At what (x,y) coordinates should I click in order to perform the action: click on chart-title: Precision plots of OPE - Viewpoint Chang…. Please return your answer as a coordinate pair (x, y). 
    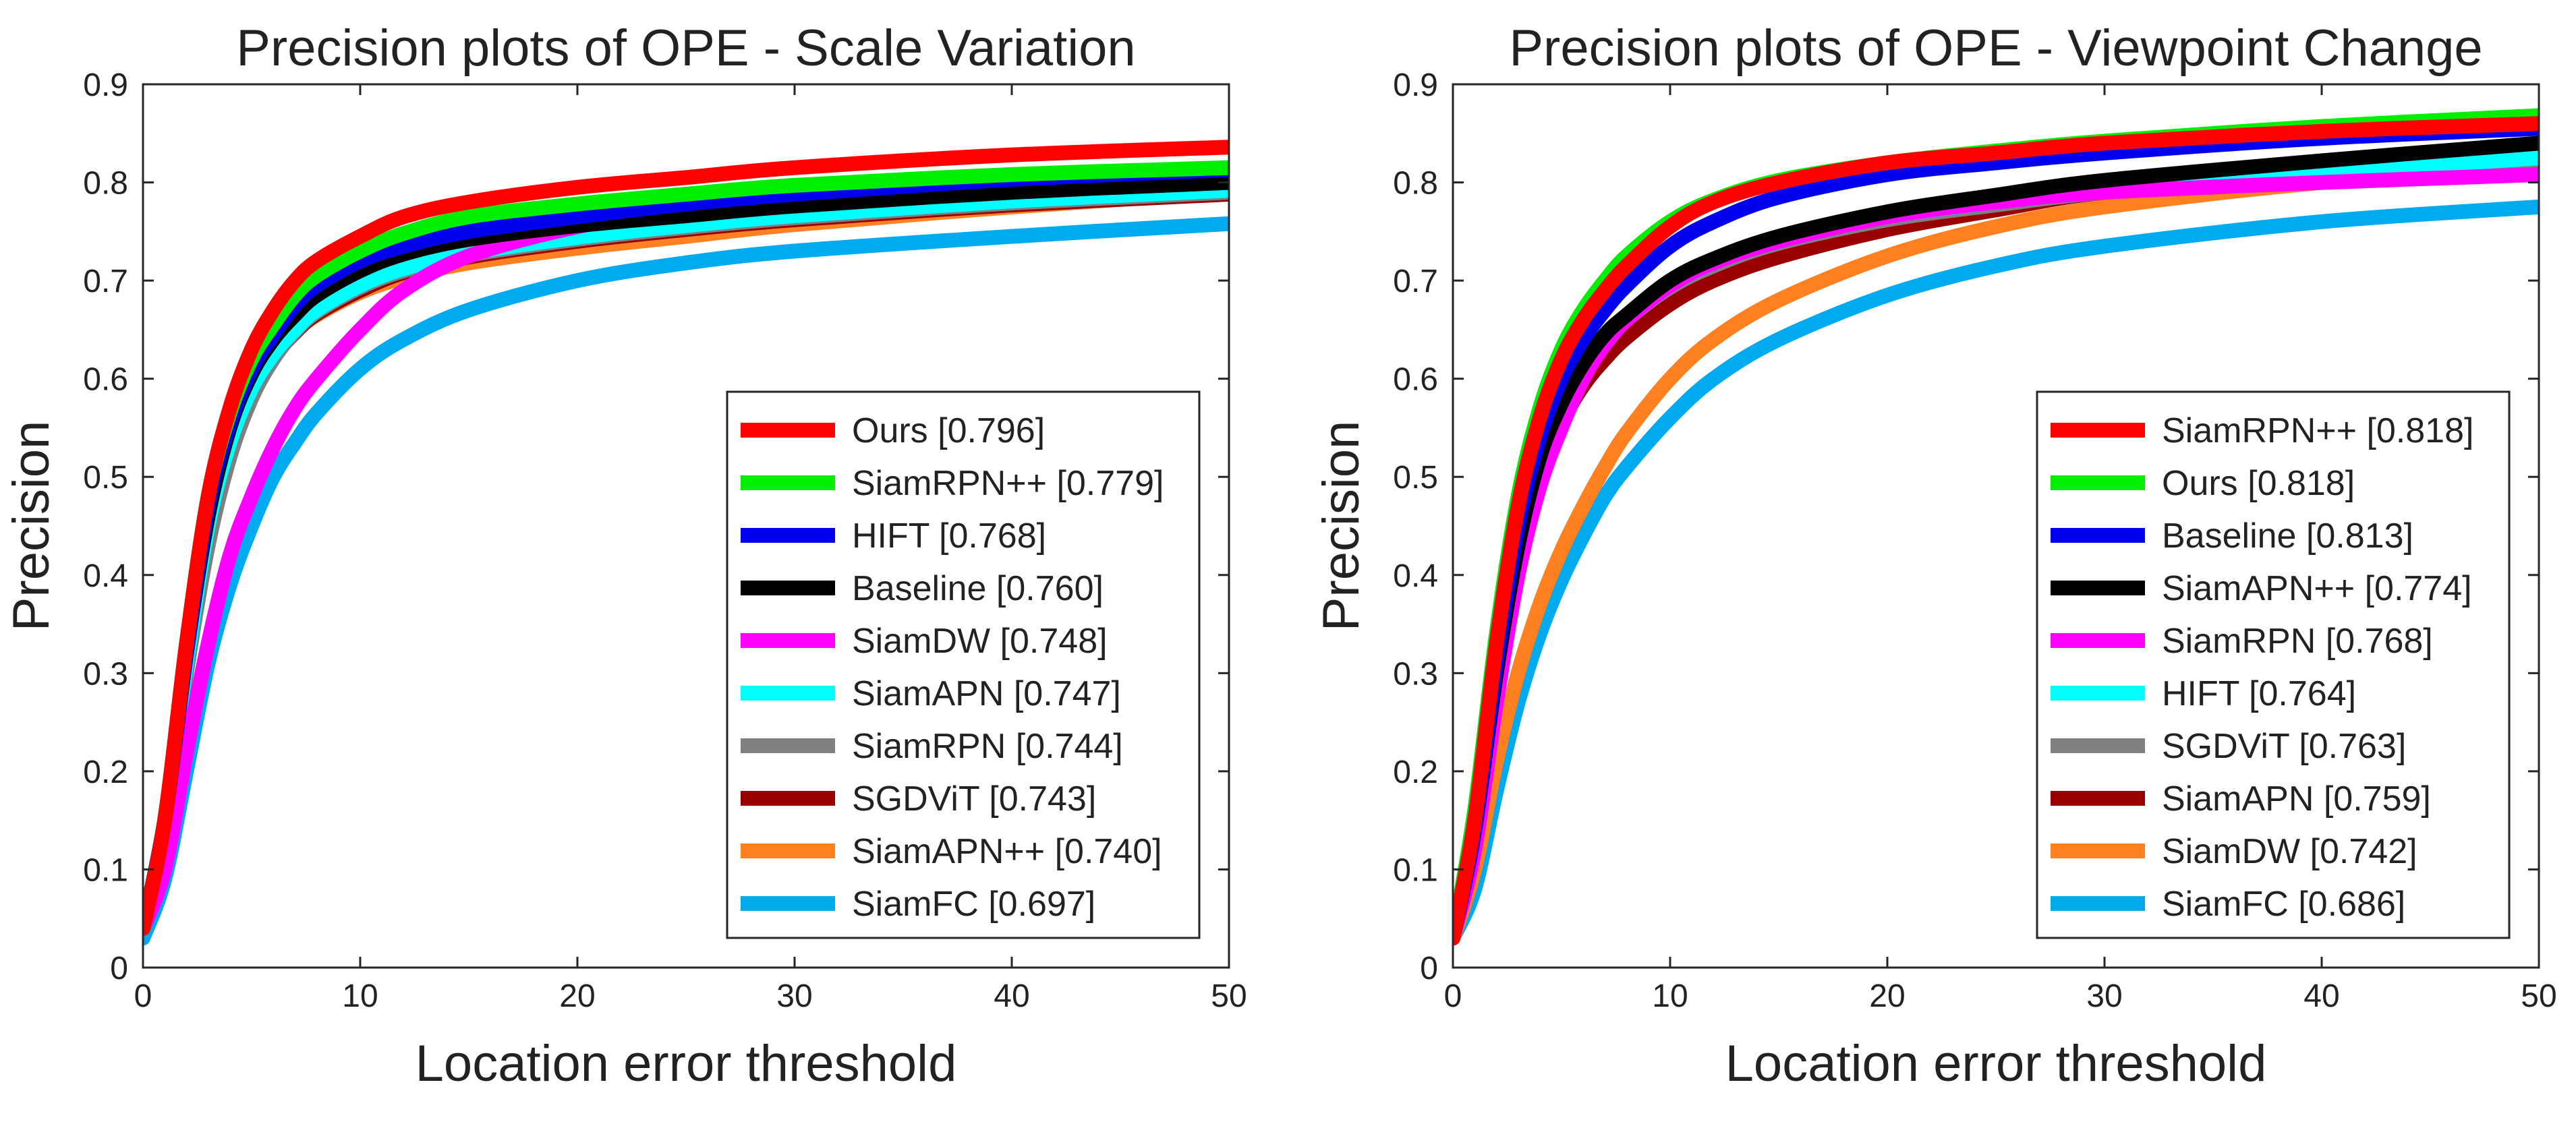
    Looking at the image, I should click on (1995, 48).